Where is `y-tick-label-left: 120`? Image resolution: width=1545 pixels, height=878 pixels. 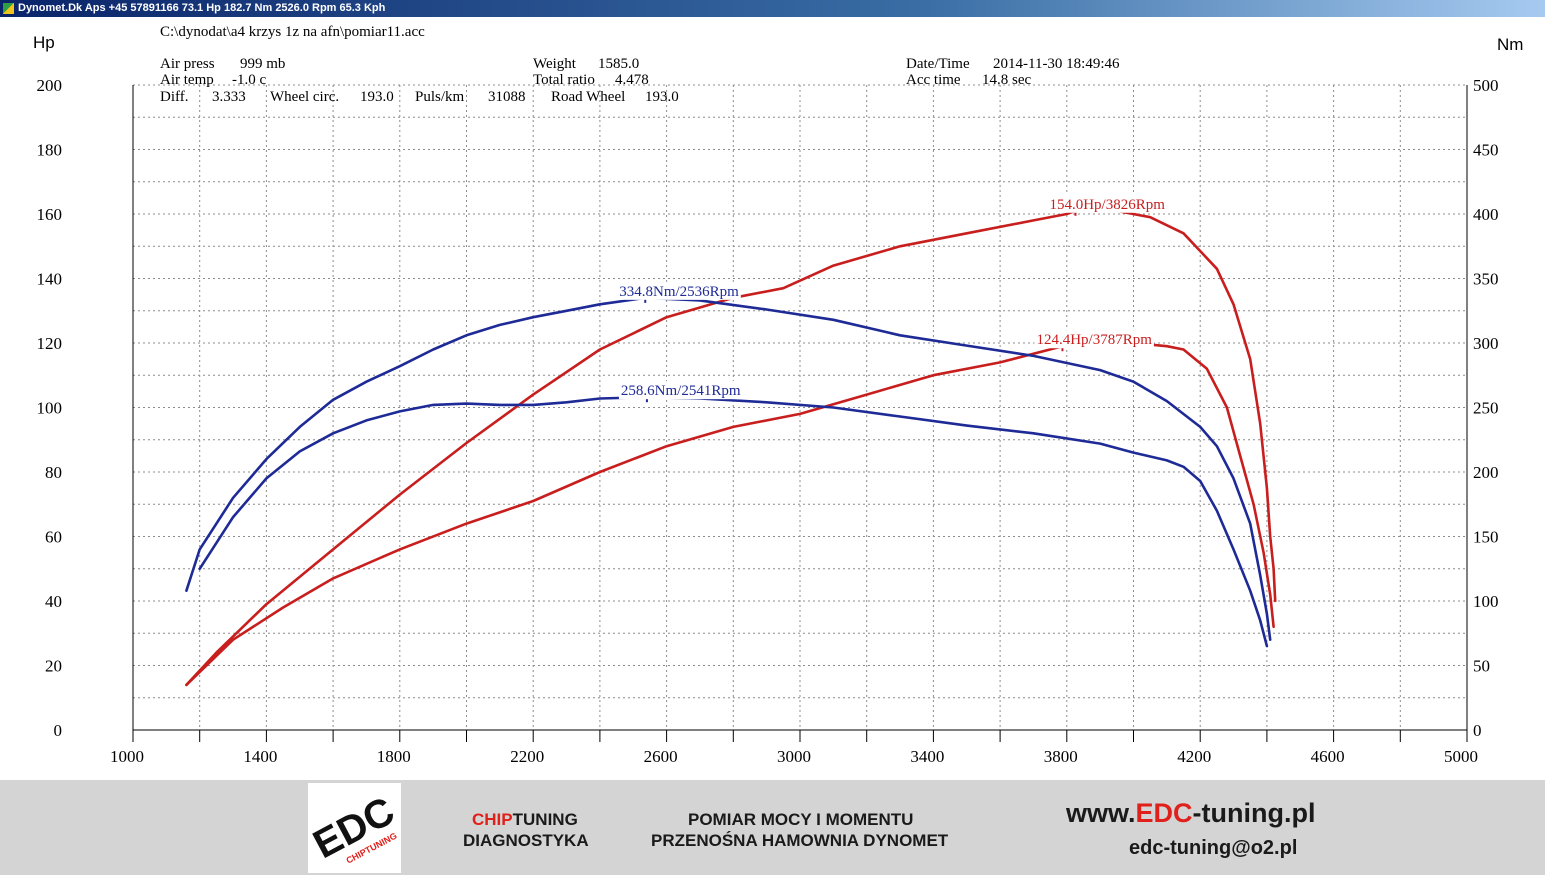 y-tick-label-left: 120 is located at coordinates (50, 343).